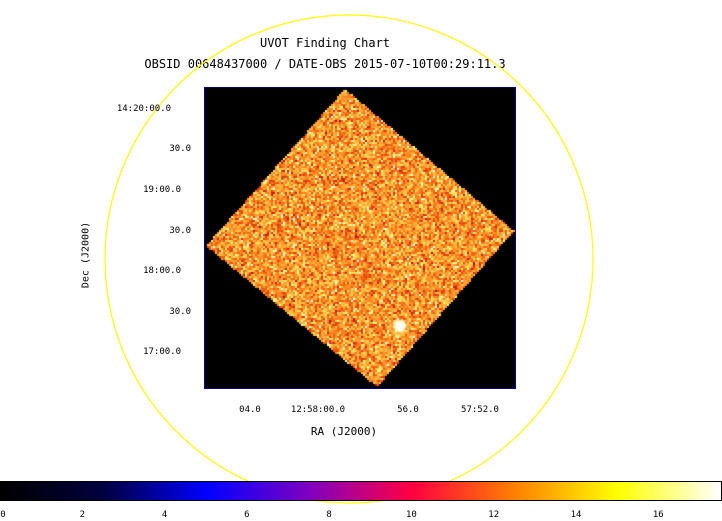 Image resolution: width=722 pixels, height=521 pixels. Describe the element at coordinates (250, 410) in the screenshot. I see `ra-tick-label: 04.0` at that location.